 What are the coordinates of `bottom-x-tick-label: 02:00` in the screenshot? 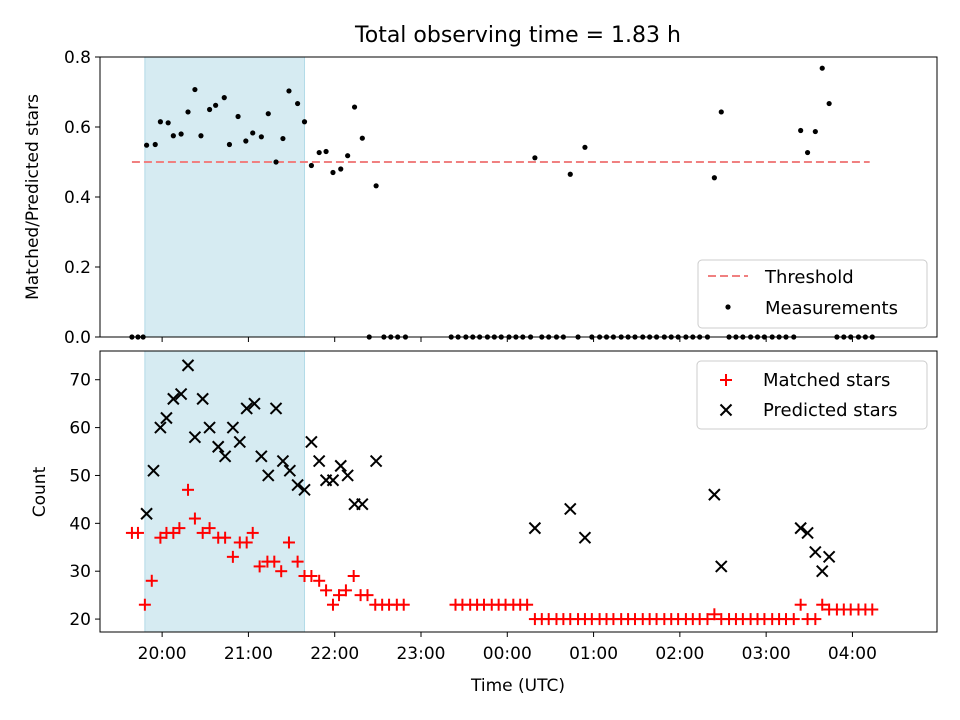 It's located at (679, 654).